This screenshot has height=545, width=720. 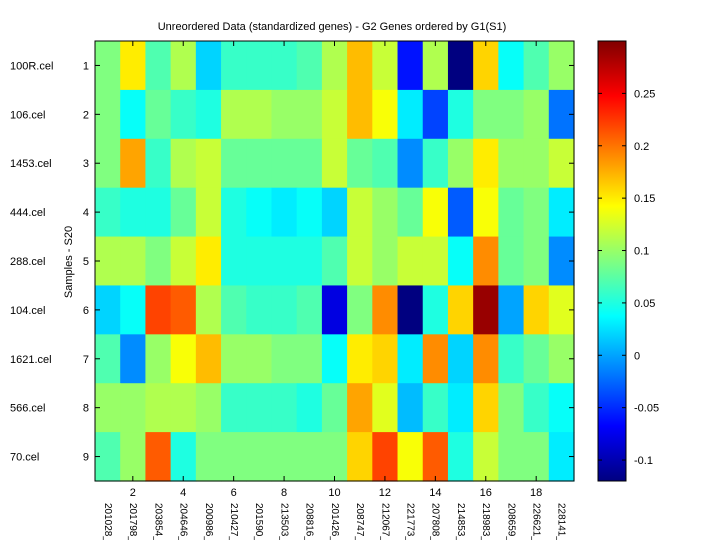 What do you see at coordinates (409, 521) in the screenshot?
I see `column-label: 221773_` at bounding box center [409, 521].